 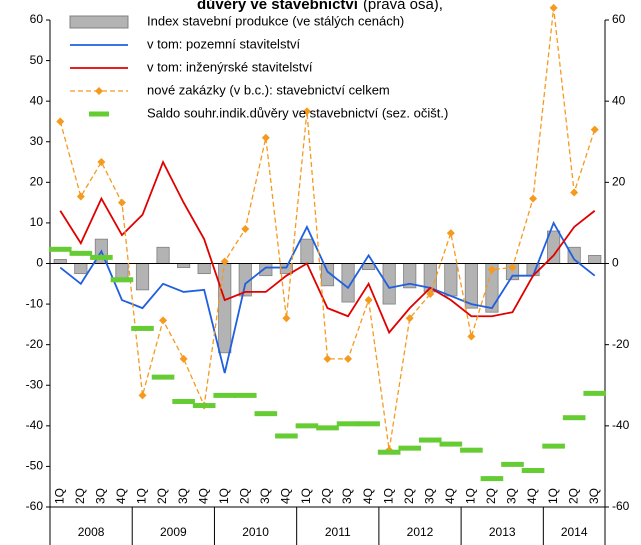 I want to click on y2-tick-label: 60, so click(x=619, y=19).